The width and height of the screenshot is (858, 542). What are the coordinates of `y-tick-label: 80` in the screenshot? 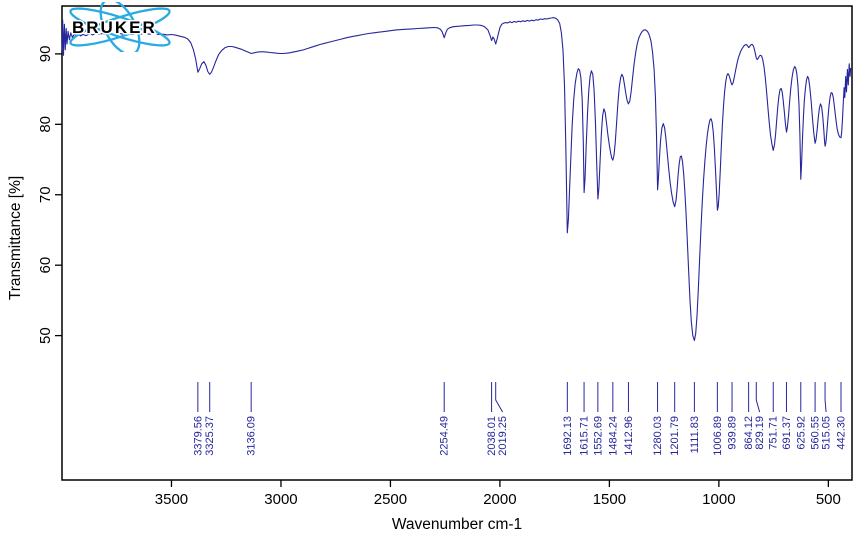 It's located at (45, 124).